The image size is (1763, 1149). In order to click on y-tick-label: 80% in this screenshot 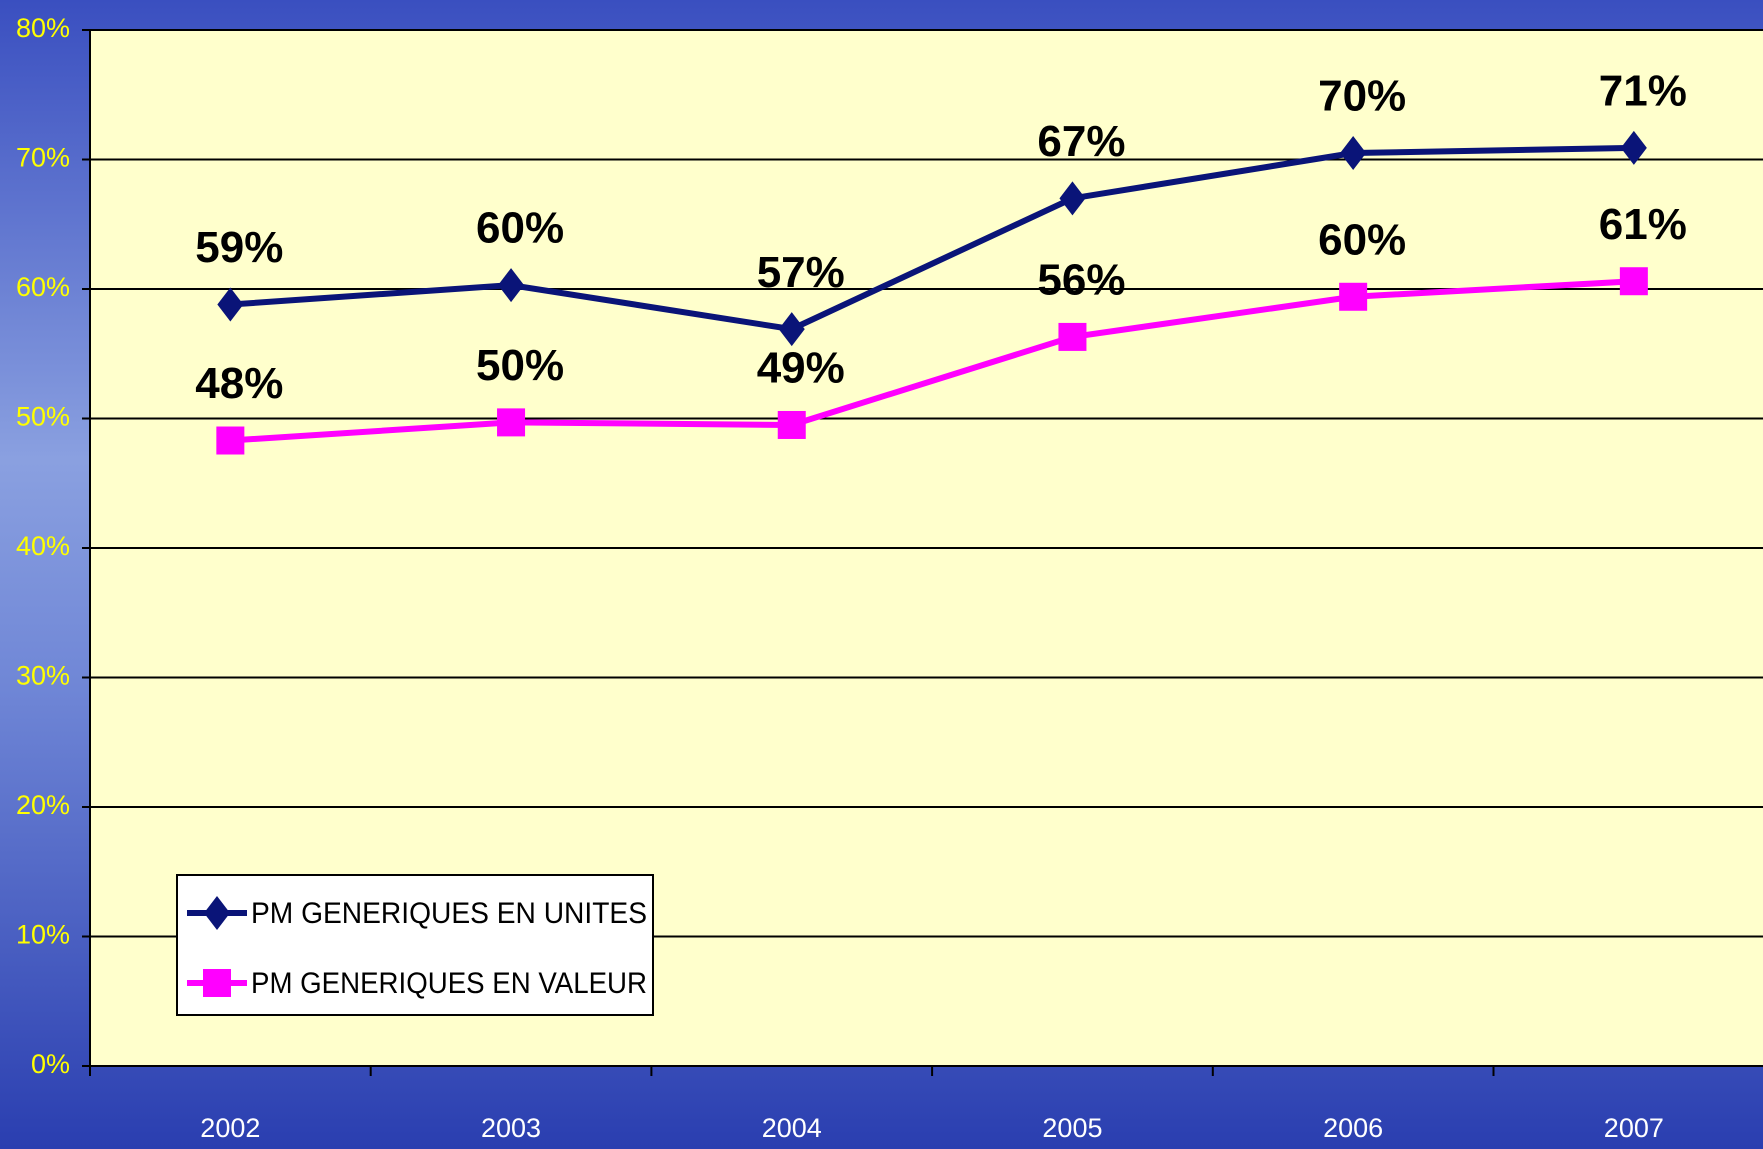, I will do `click(43, 28)`.